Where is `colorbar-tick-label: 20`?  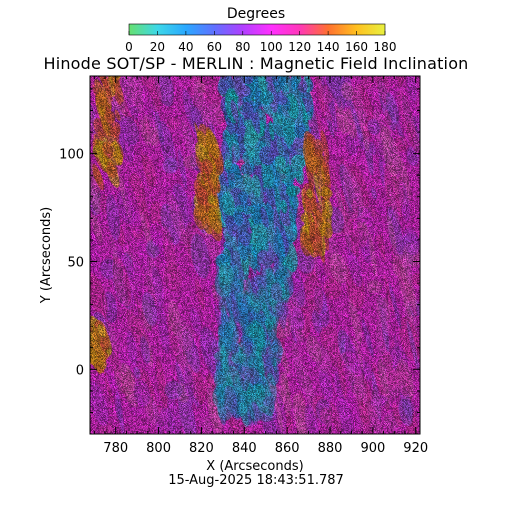 colorbar-tick-label: 20 is located at coordinates (157, 47).